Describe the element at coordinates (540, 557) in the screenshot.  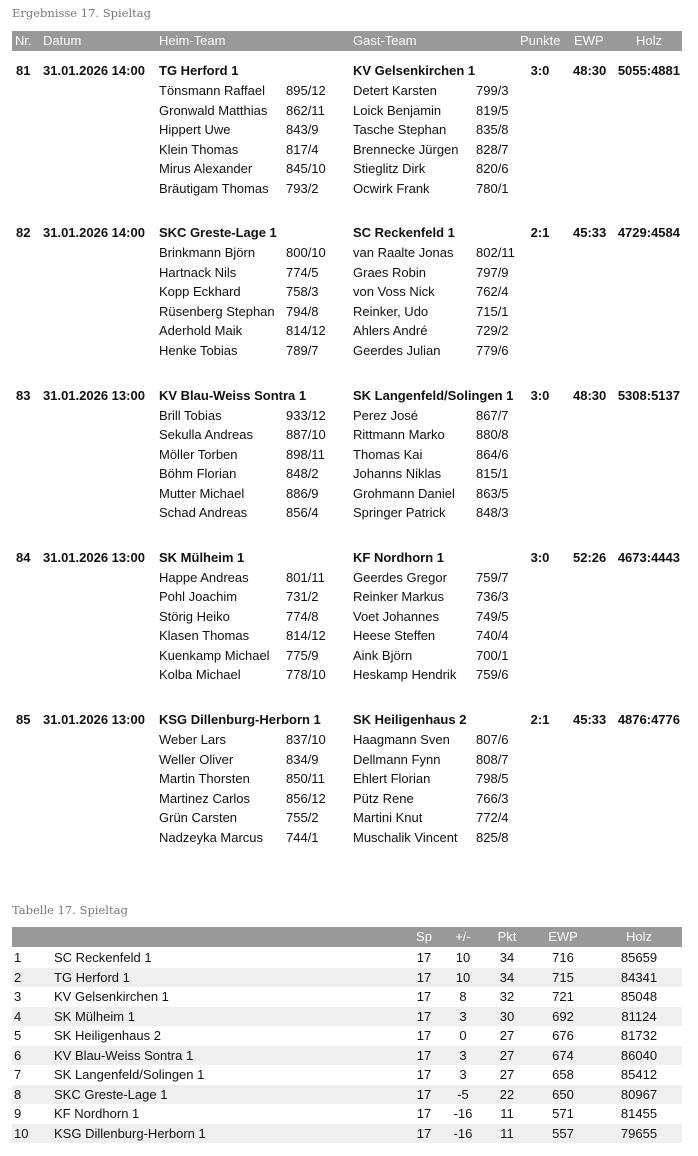
I see `game-points: 3:0` at that location.